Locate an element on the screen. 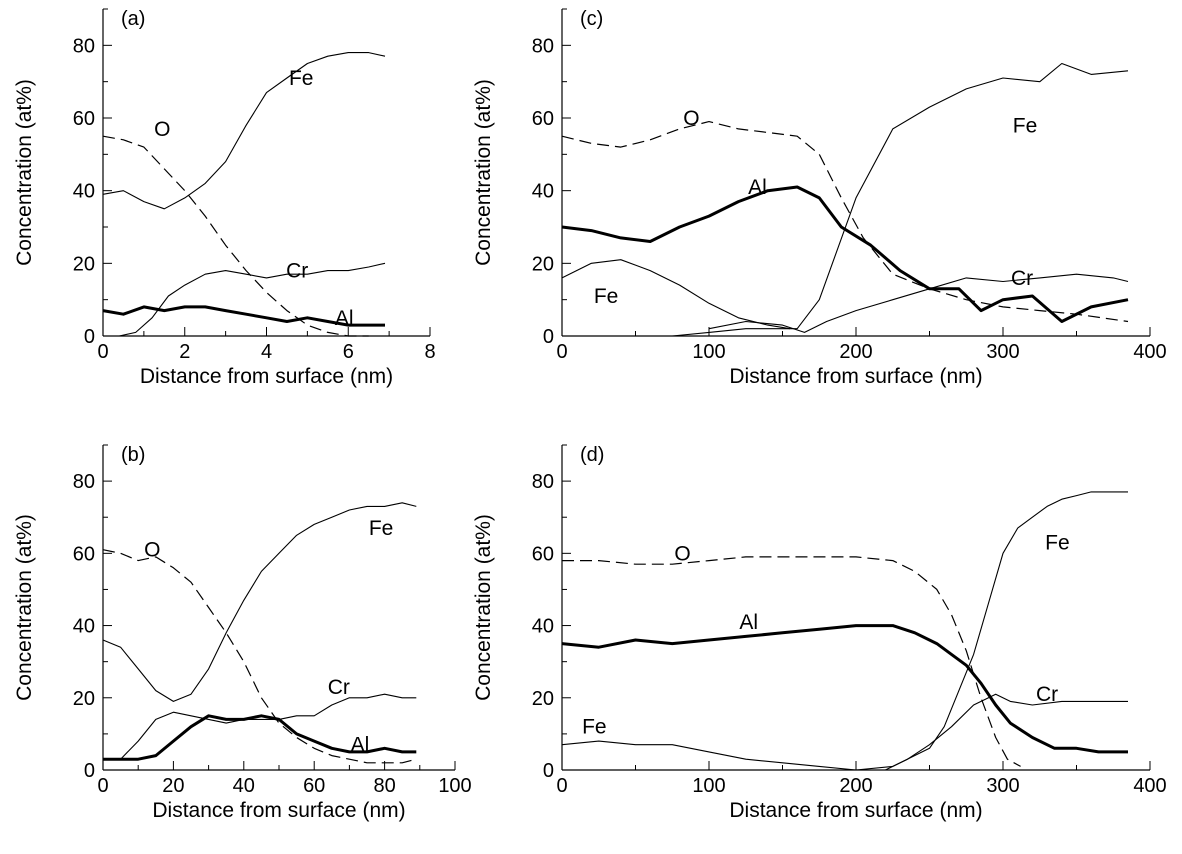  panel-label: (d) is located at coordinates (592, 455).